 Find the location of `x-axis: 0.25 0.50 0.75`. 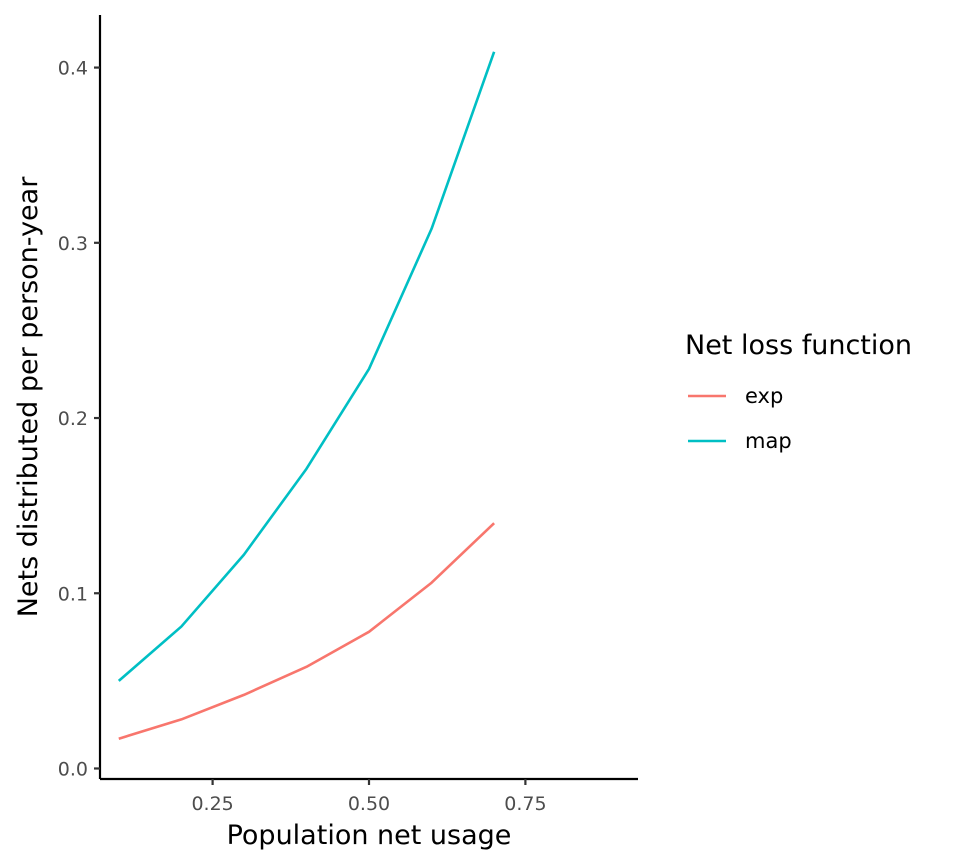

x-axis: 0.25 0.50 0.75 is located at coordinates (369, 796).